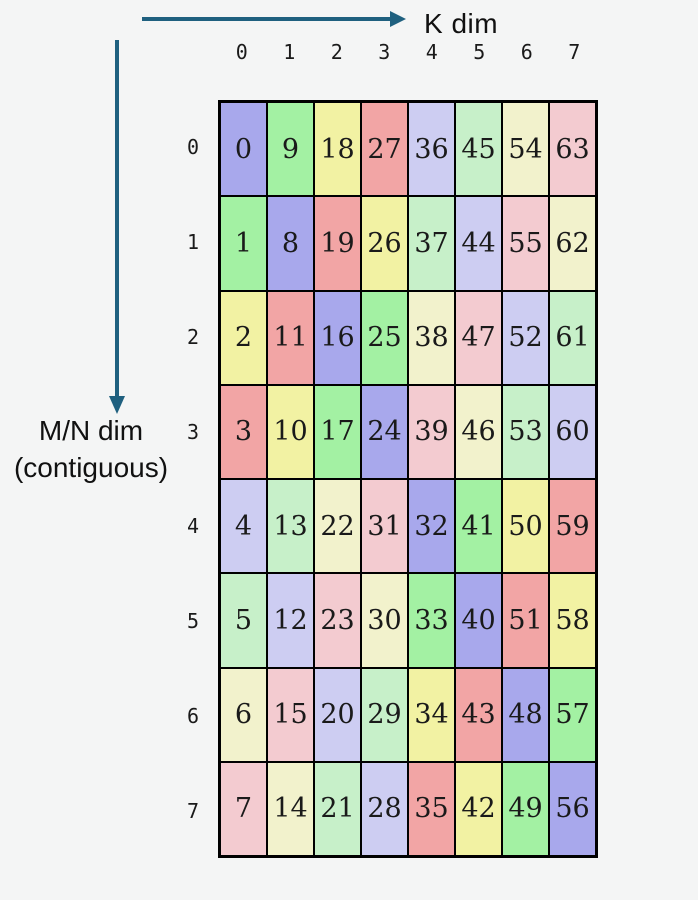 The width and height of the screenshot is (698, 900). What do you see at coordinates (243, 526) in the screenshot?
I see `matrix-cell: 4` at bounding box center [243, 526].